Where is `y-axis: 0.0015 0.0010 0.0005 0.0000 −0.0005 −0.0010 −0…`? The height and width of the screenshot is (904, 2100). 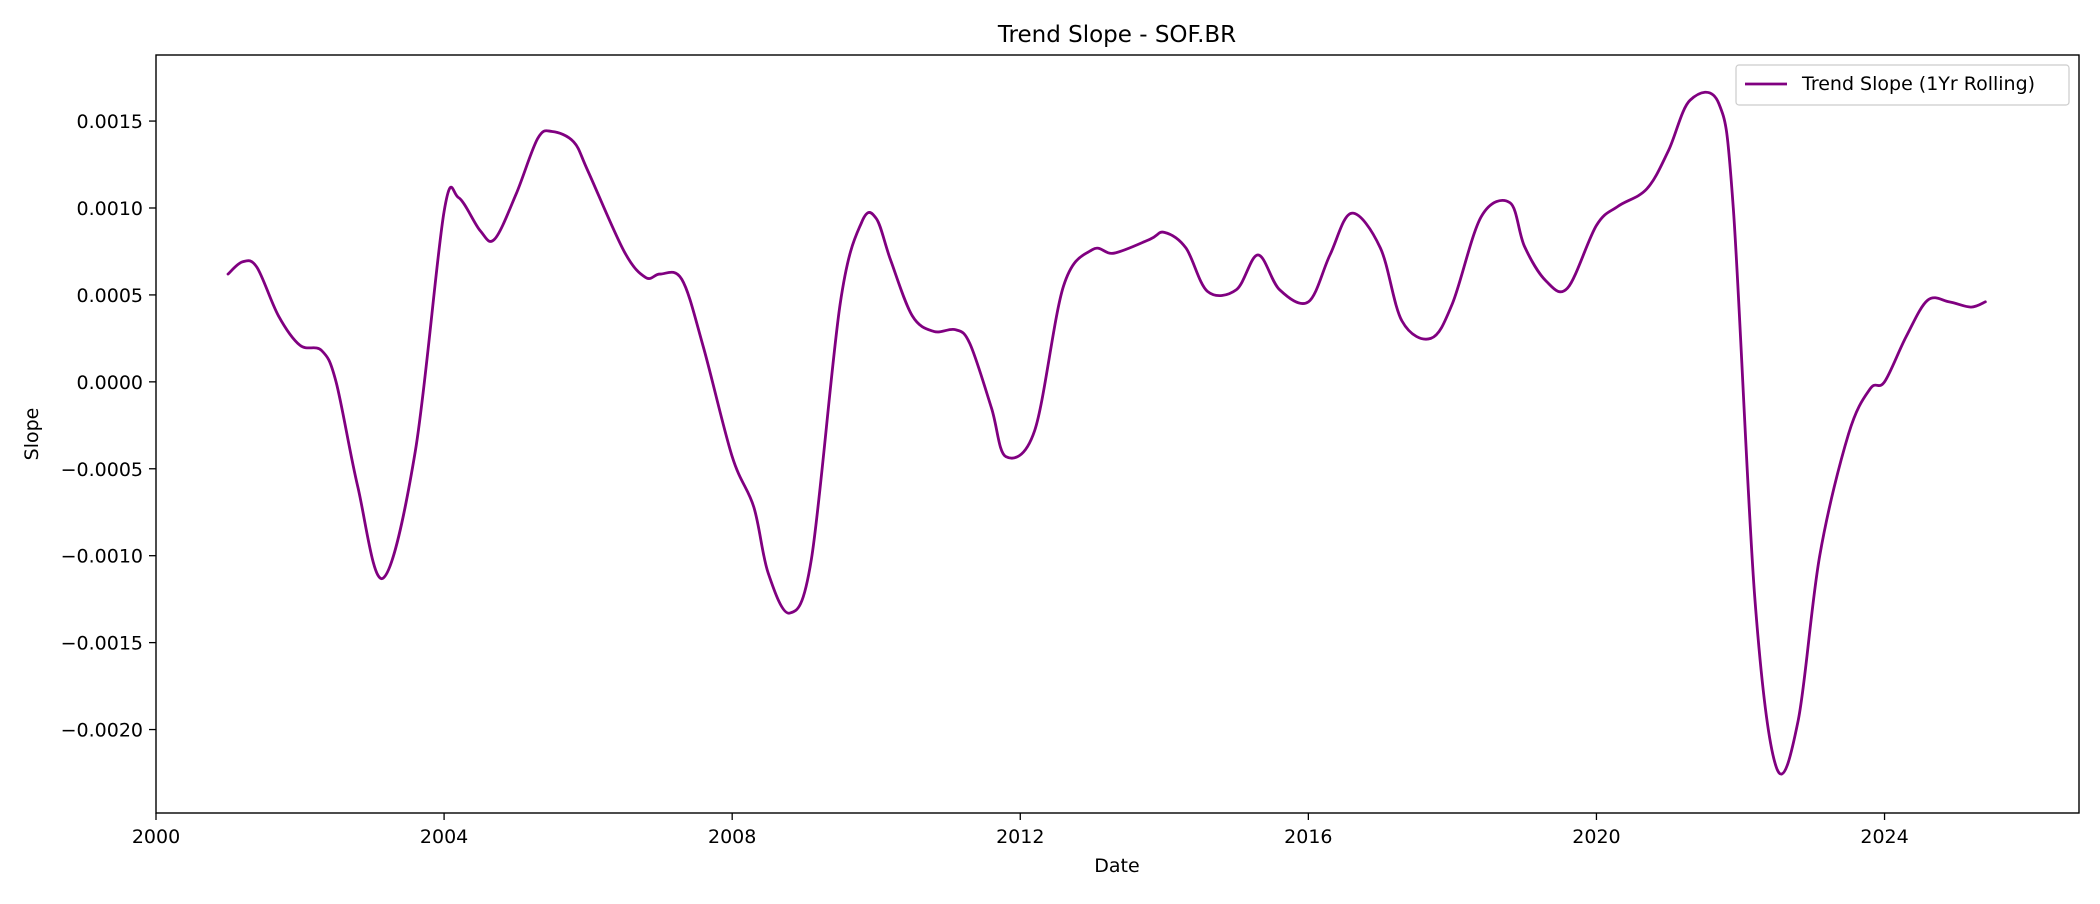 y-axis: 0.0015 0.0010 0.0005 0.0000 −0.0005 −0.0010 −0… is located at coordinates (108, 426).